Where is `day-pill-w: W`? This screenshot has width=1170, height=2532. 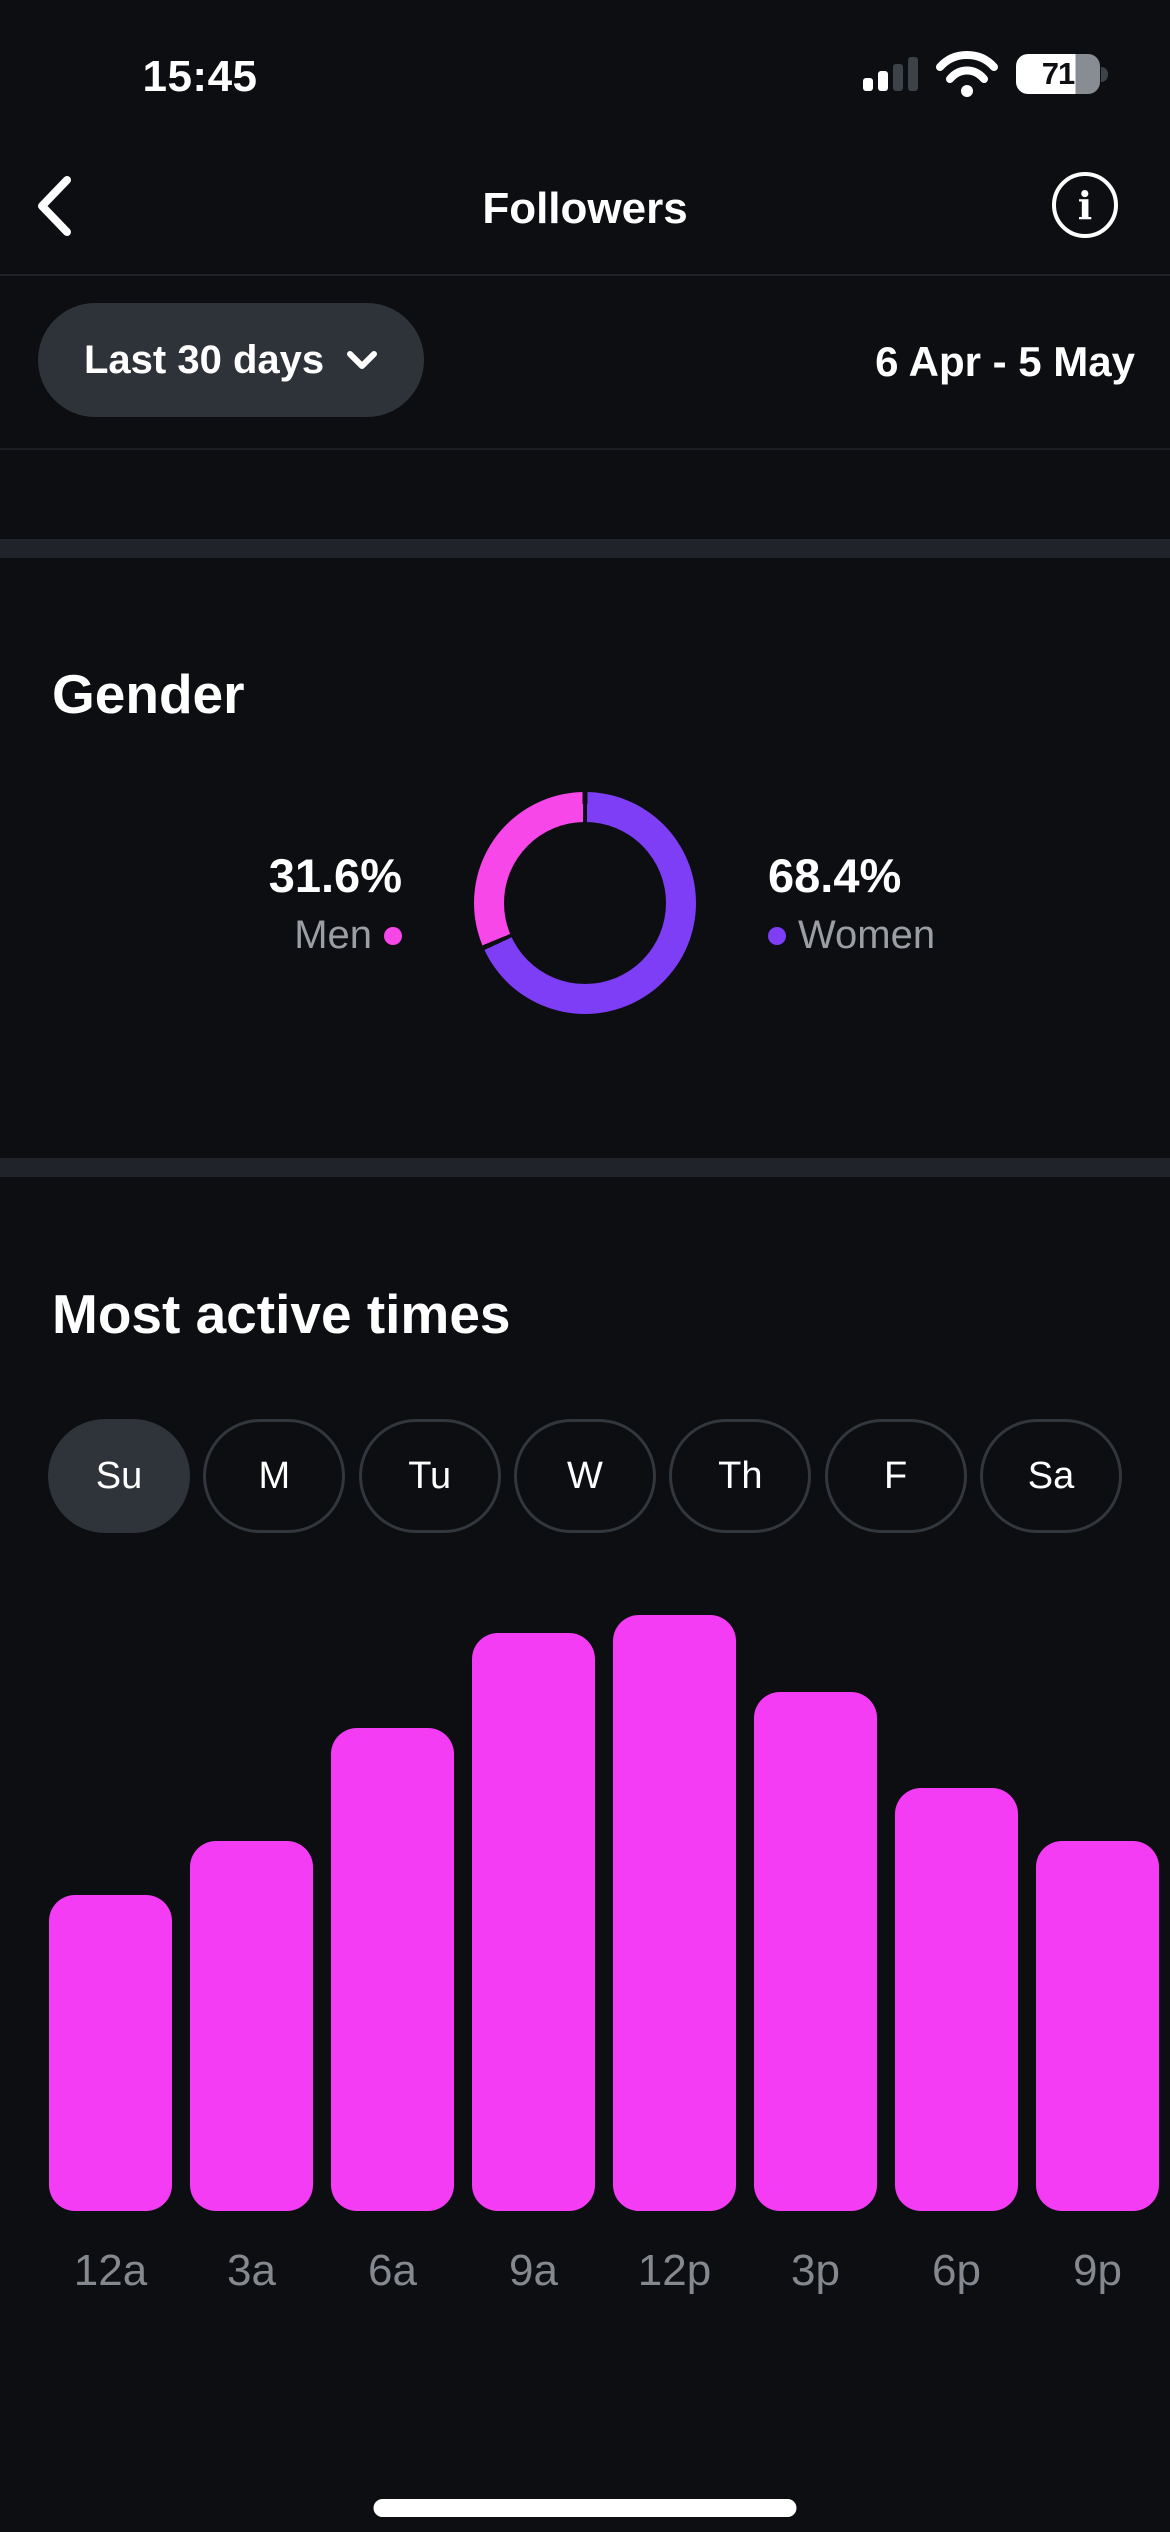 day-pill-w: W is located at coordinates (584, 1476).